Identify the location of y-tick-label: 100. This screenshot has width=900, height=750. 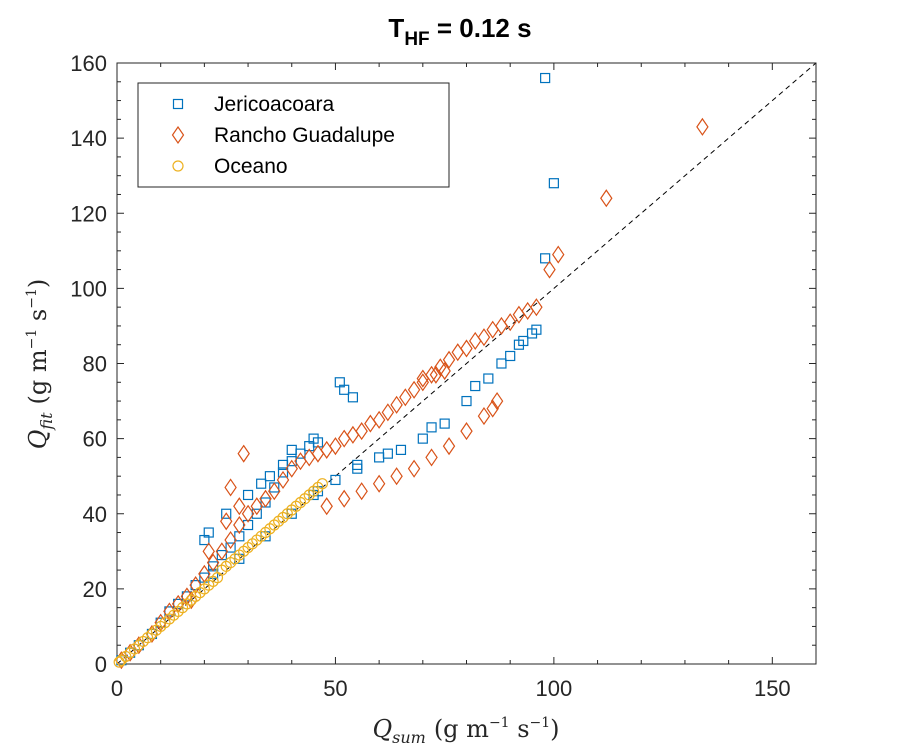
(88, 288).